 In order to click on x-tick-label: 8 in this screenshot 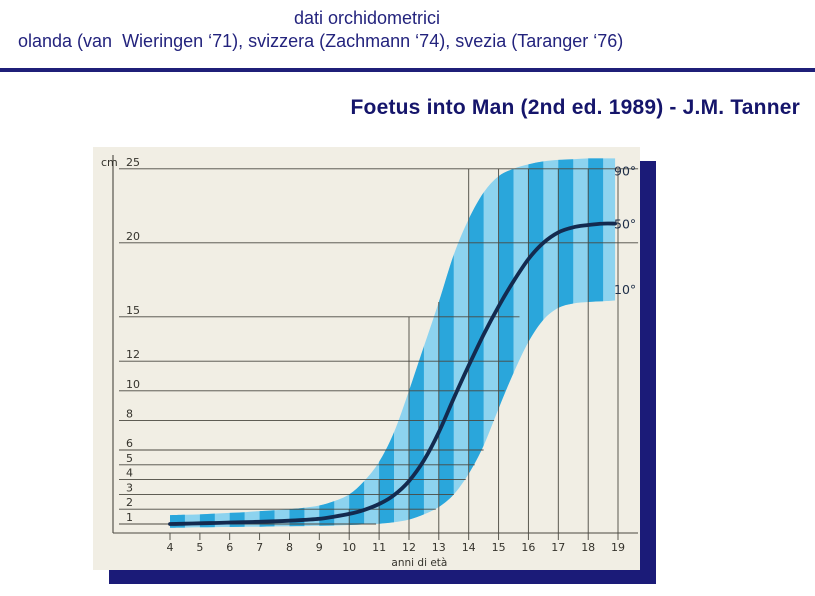, I will do `click(289, 547)`.